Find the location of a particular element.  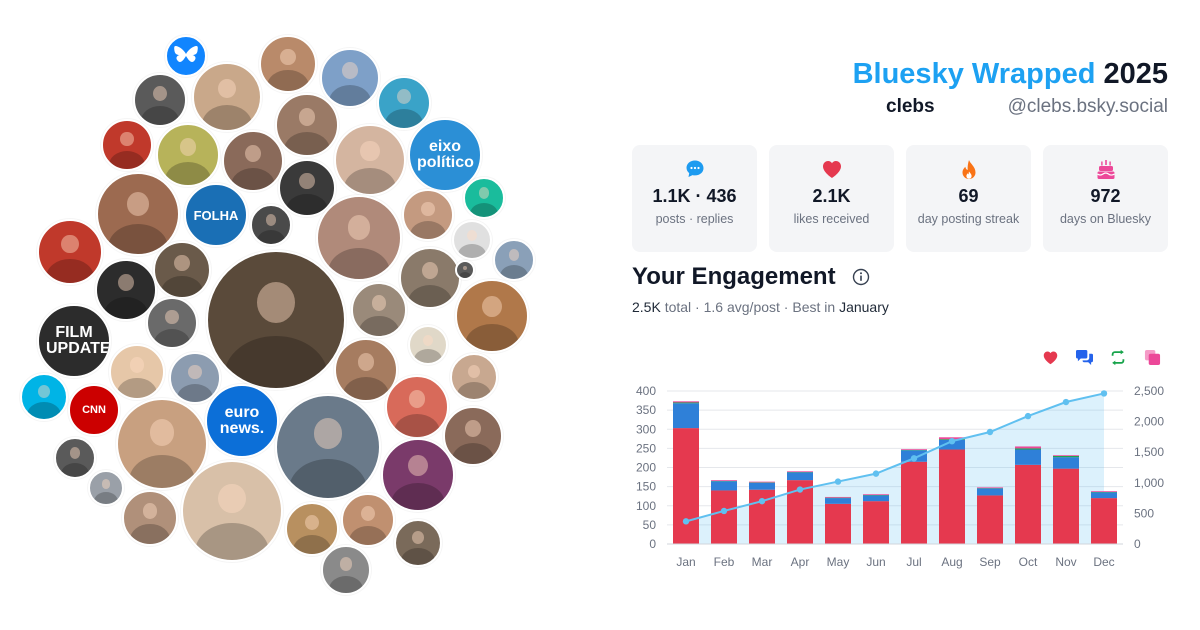

repost-icon is located at coordinates (1118, 357).